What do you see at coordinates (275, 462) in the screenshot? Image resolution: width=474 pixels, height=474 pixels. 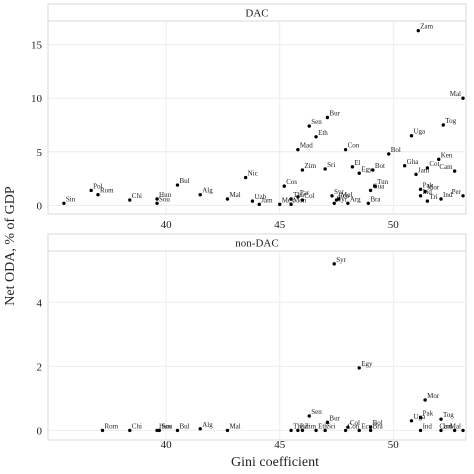 I see `x-axis-title: Gini coefficient` at bounding box center [275, 462].